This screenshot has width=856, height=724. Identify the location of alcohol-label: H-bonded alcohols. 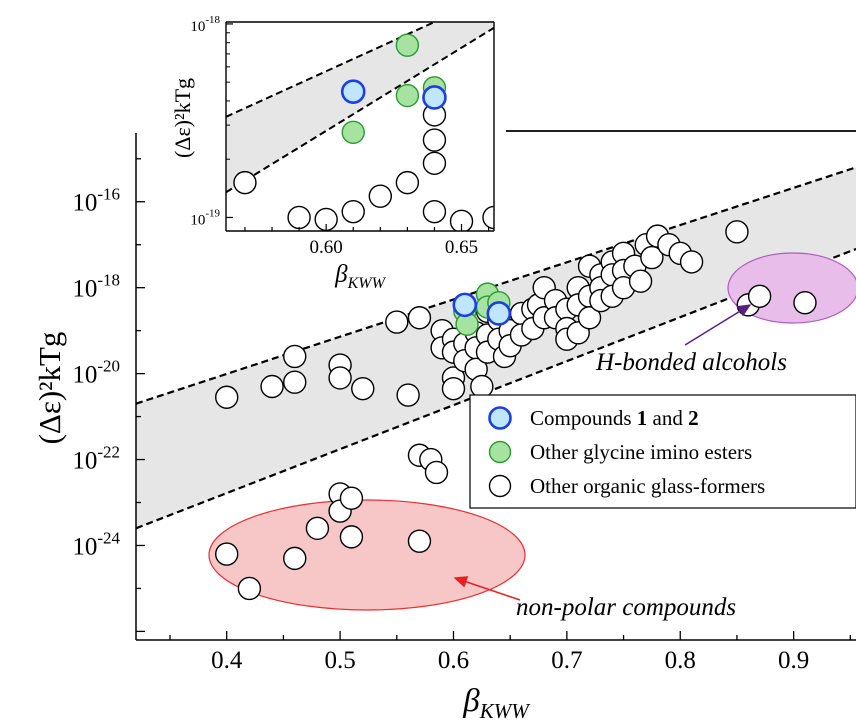
(691, 362).